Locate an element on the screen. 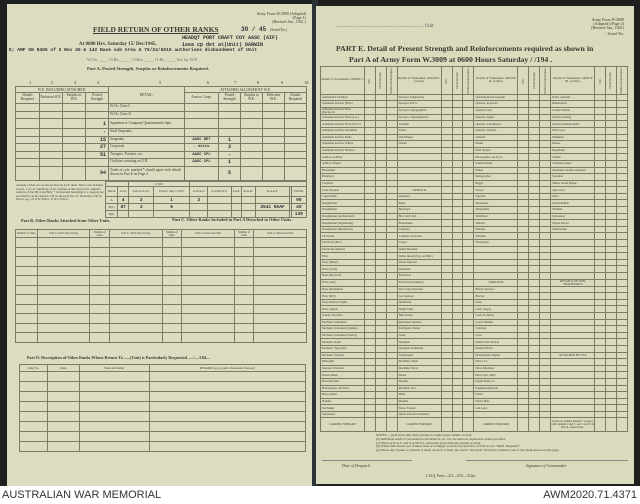 Image resolution: width=640 pixels, height=504 pixels. trade-label: Storeman is located at coordinates (573, 177).